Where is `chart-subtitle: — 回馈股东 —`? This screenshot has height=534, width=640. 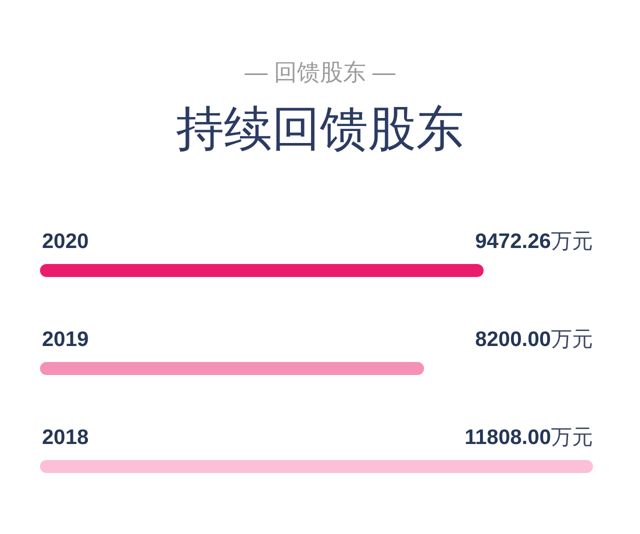 chart-subtitle: — 回馈股东 — is located at coordinates (320, 72).